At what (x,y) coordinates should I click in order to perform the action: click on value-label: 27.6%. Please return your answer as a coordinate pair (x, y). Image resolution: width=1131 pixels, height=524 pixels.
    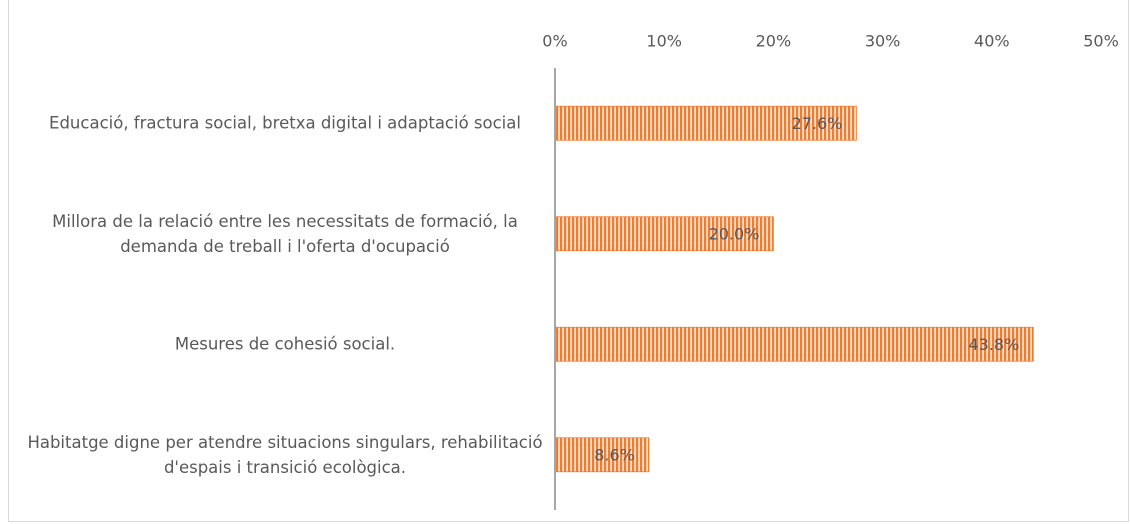
    Looking at the image, I should click on (817, 123).